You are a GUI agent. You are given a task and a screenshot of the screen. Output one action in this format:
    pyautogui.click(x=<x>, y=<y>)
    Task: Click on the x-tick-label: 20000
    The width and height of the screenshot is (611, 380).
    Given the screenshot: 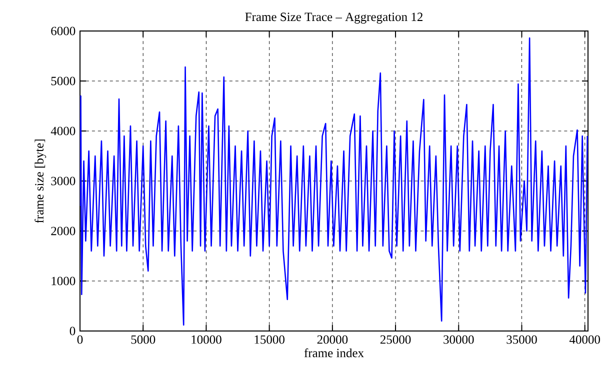 What is the action you would take?
    pyautogui.click(x=332, y=339)
    